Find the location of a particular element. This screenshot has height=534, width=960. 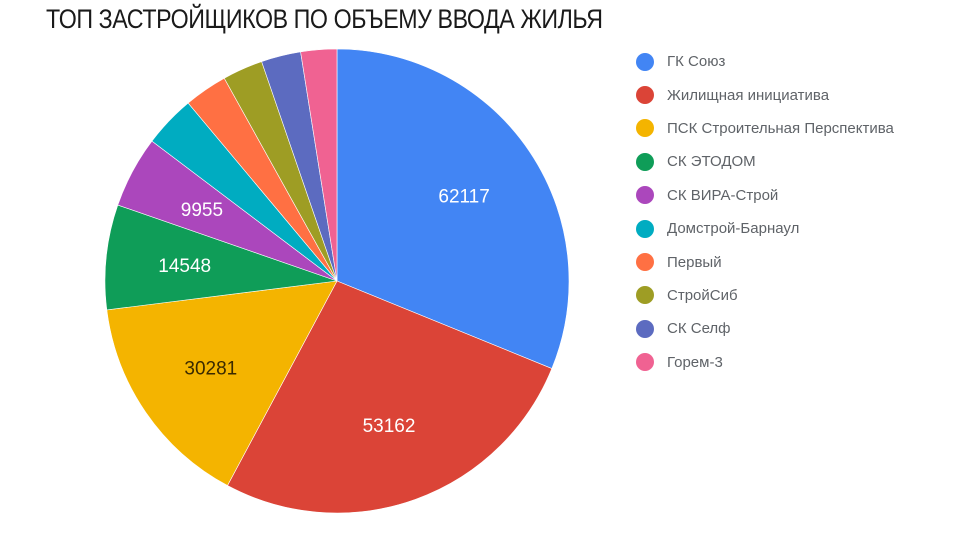

legend-item: СК ЭТОДОМ is located at coordinates (765, 161).